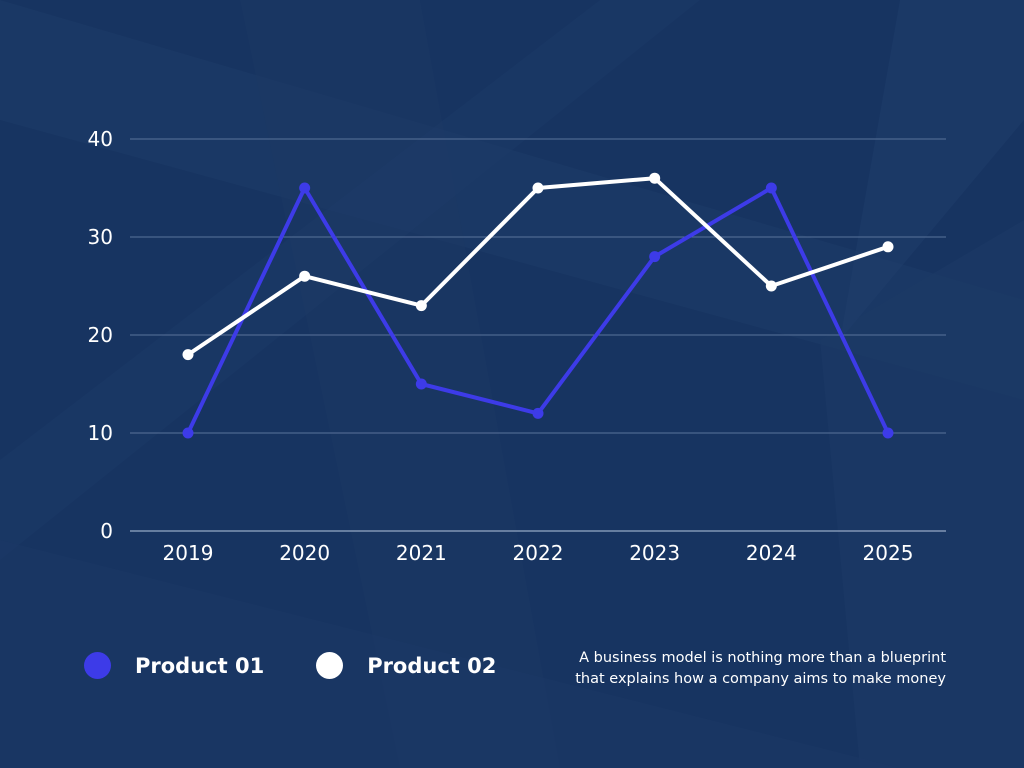  I want to click on y-tick-label: 40, so click(100, 139).